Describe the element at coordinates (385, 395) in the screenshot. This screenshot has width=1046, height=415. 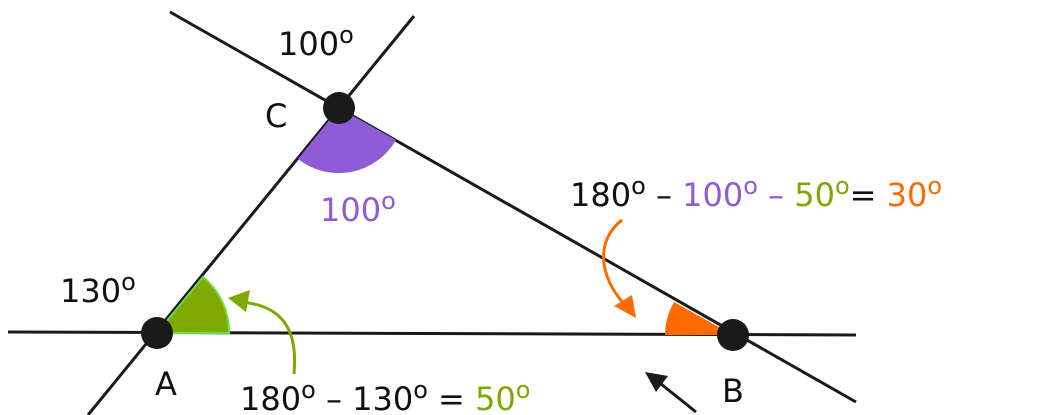
I see `equation-angle-a: 180o – 130o = 50o` at that location.